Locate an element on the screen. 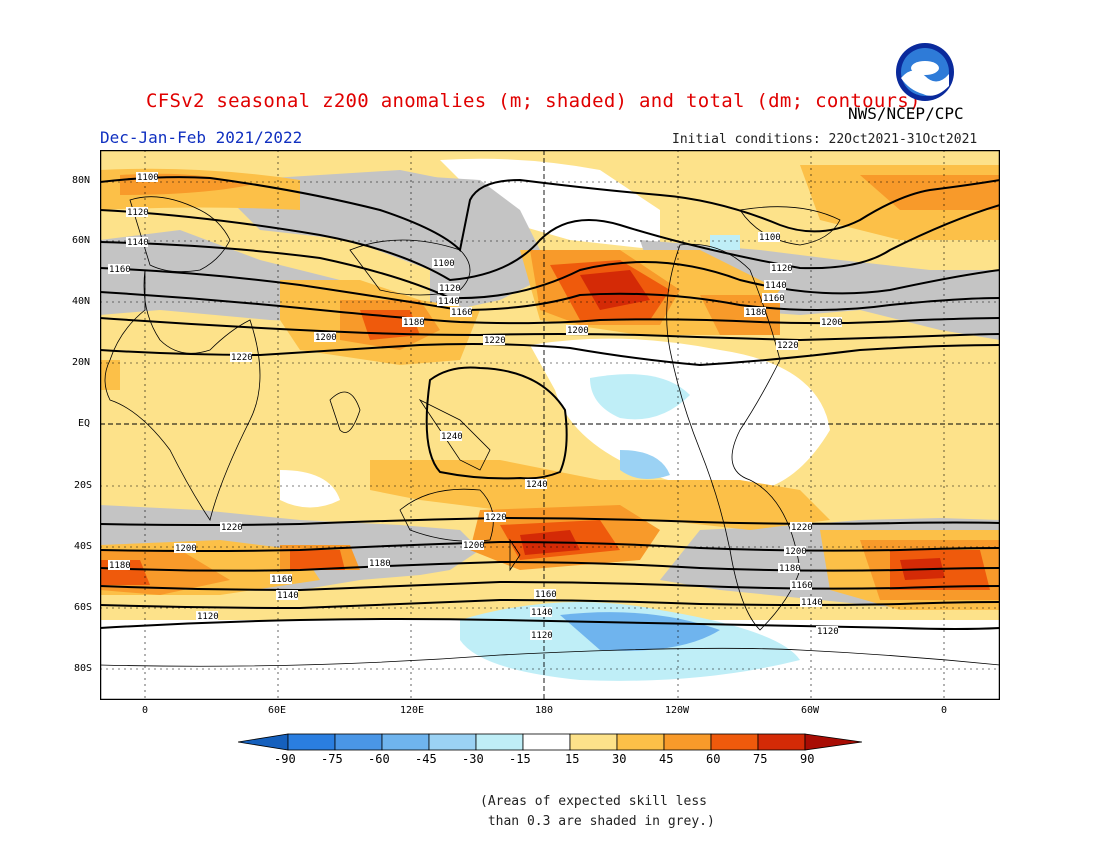 Image resolution: width=1100 pixels, height=850 pixels. lat-label: 40N is located at coordinates (81, 301).